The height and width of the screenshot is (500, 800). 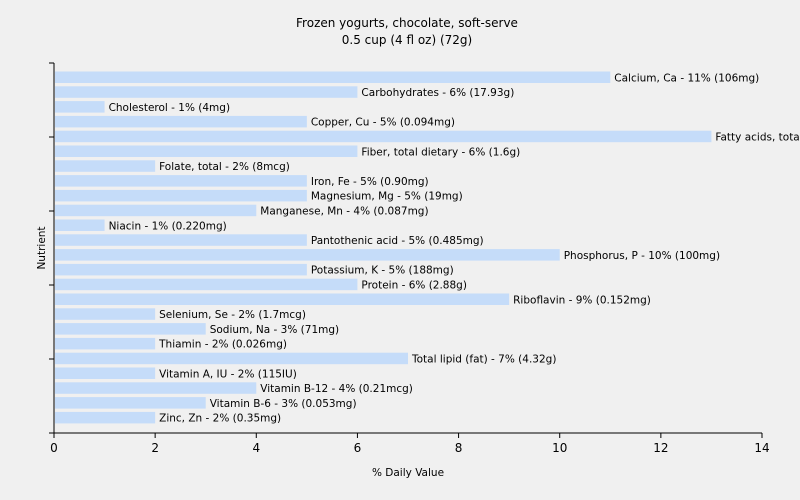 I want to click on bar-label: Iron, Fe - 5% (0.90mg), so click(x=370, y=182).